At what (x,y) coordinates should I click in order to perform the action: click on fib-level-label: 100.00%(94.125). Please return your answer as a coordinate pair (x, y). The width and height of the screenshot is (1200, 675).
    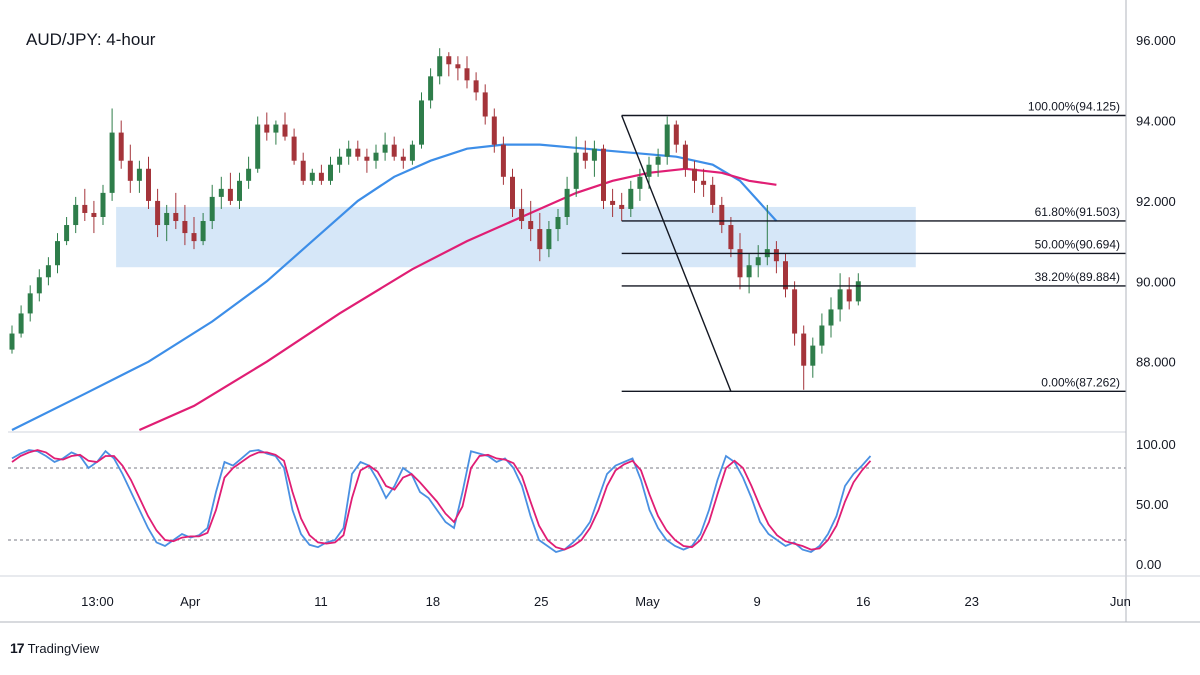
    Looking at the image, I should click on (1074, 107).